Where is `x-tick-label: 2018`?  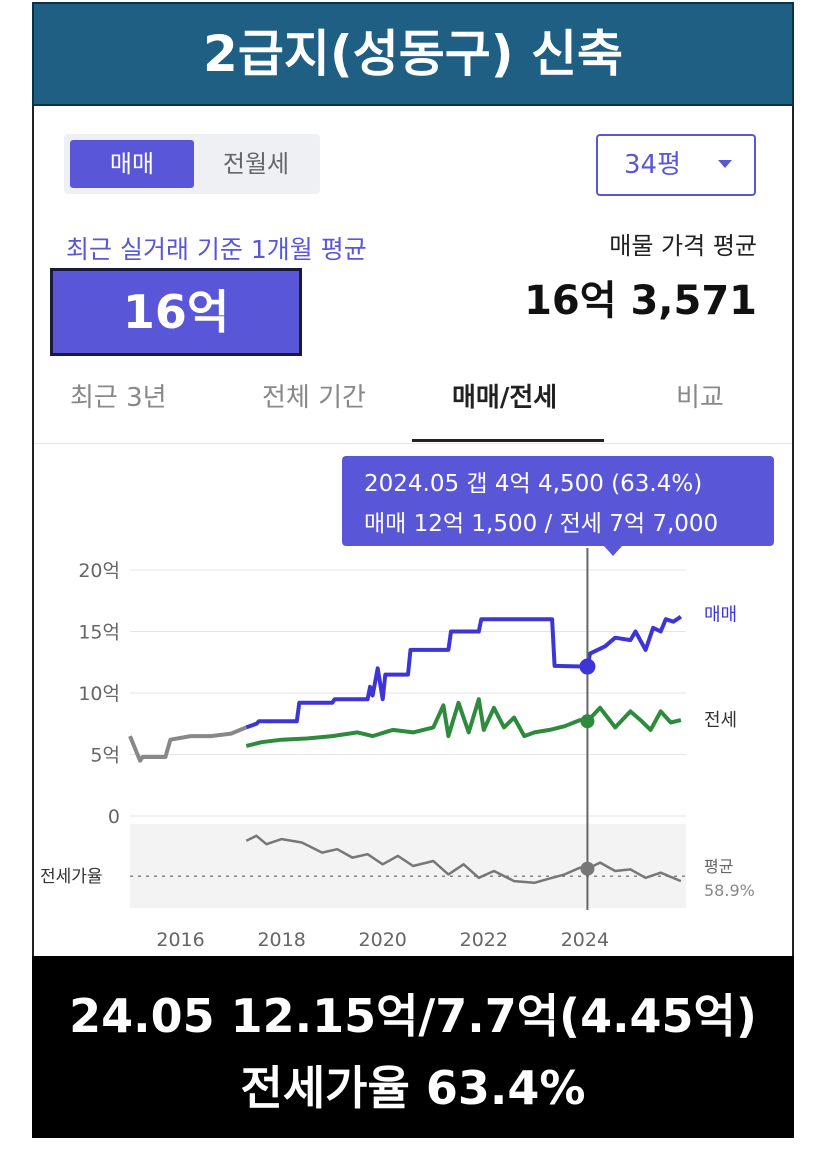 x-tick-label: 2018 is located at coordinates (281, 940).